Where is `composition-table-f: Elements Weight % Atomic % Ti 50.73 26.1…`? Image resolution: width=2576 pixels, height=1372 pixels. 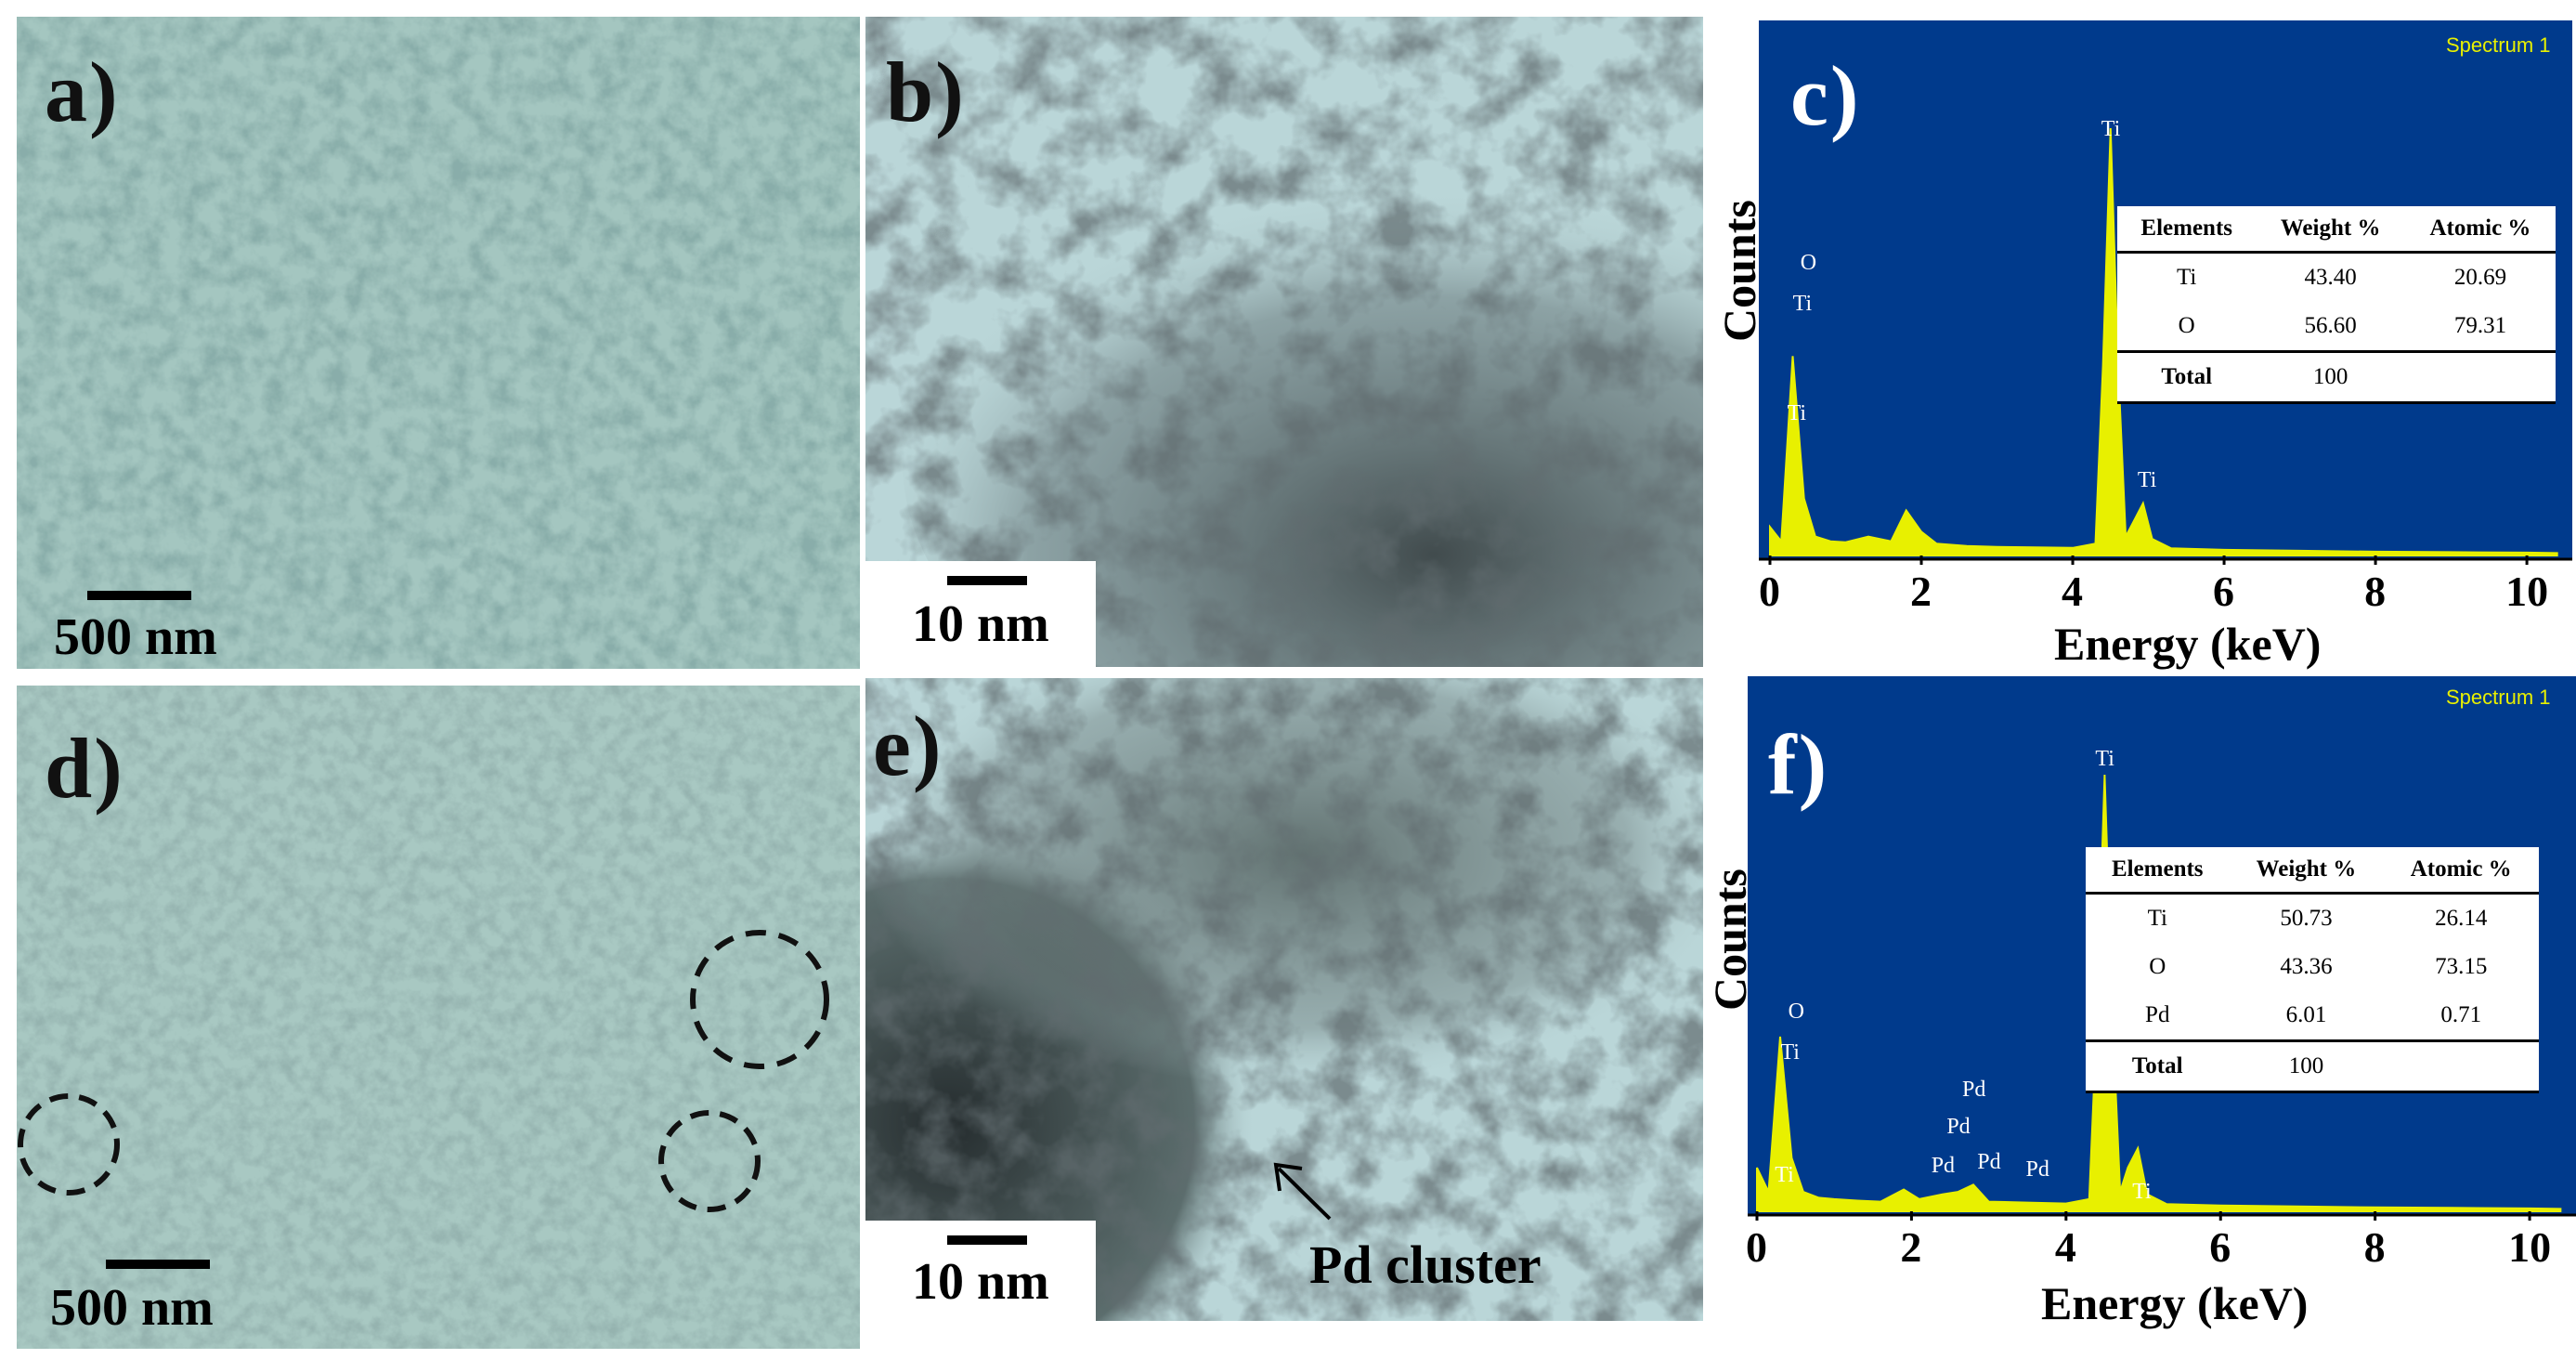
composition-table-f: Elements Weight % Atomic % Ti 50.73 26.1… is located at coordinates (2313, 970).